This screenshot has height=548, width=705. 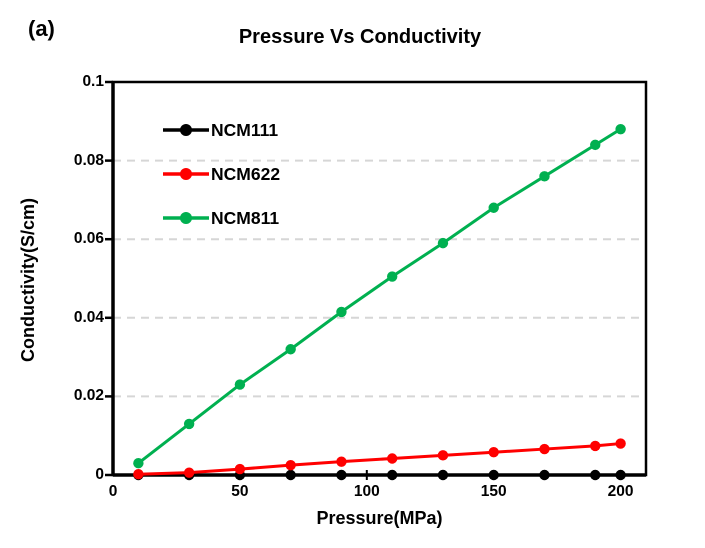 What do you see at coordinates (41, 28) in the screenshot?
I see `panel-label: (a)` at bounding box center [41, 28].